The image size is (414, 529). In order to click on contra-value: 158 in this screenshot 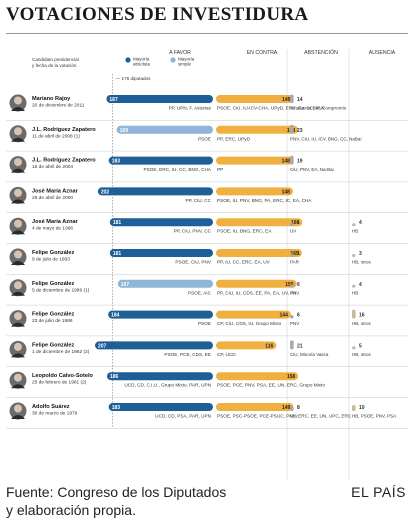, I will do `click(291, 377)`.